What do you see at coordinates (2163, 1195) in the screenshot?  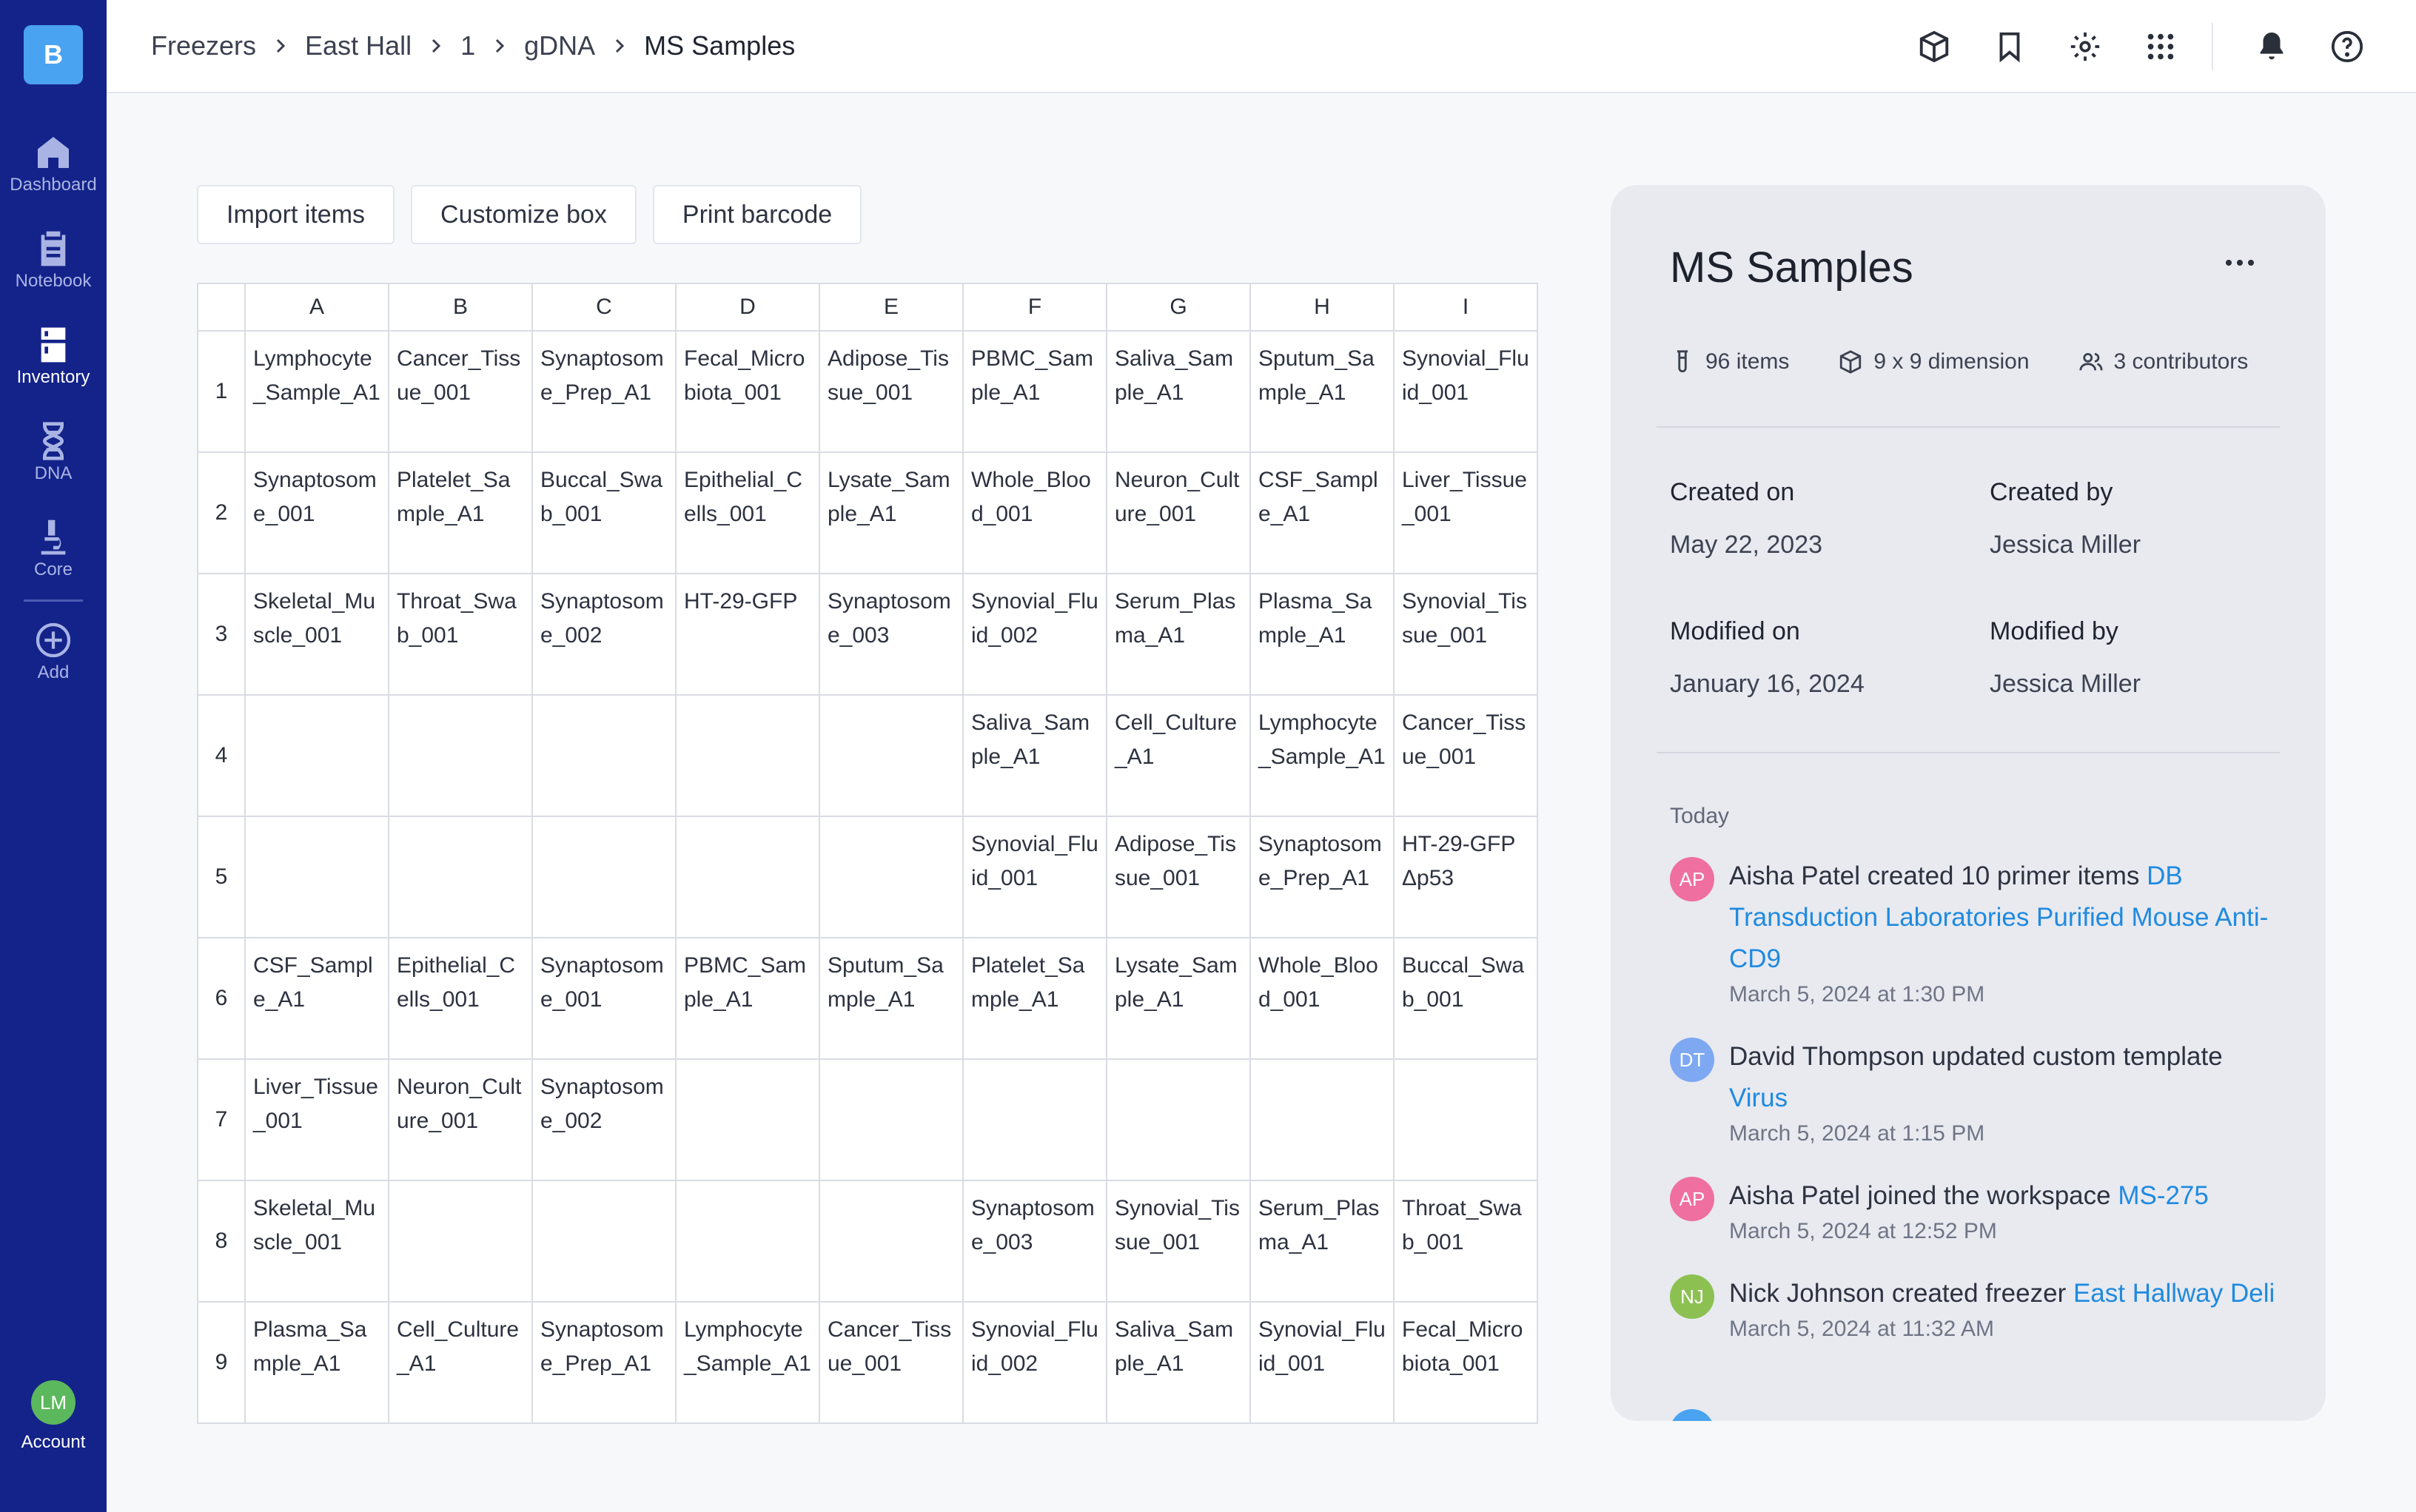 I see `activity-link: MS-275` at bounding box center [2163, 1195].